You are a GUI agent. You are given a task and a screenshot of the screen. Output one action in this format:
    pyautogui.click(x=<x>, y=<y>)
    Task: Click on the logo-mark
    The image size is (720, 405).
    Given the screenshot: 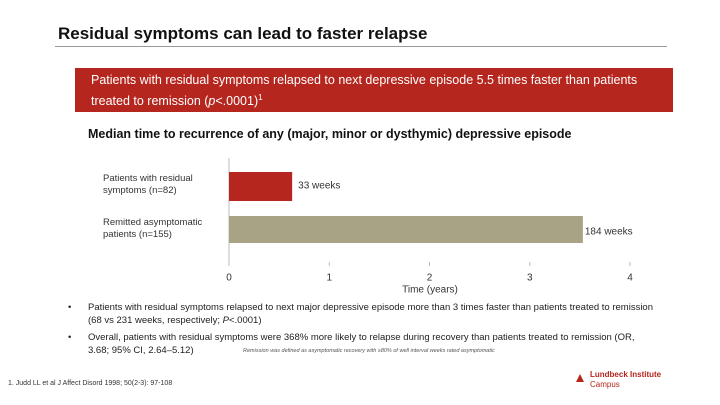 What is the action you would take?
    pyautogui.click(x=580, y=378)
    